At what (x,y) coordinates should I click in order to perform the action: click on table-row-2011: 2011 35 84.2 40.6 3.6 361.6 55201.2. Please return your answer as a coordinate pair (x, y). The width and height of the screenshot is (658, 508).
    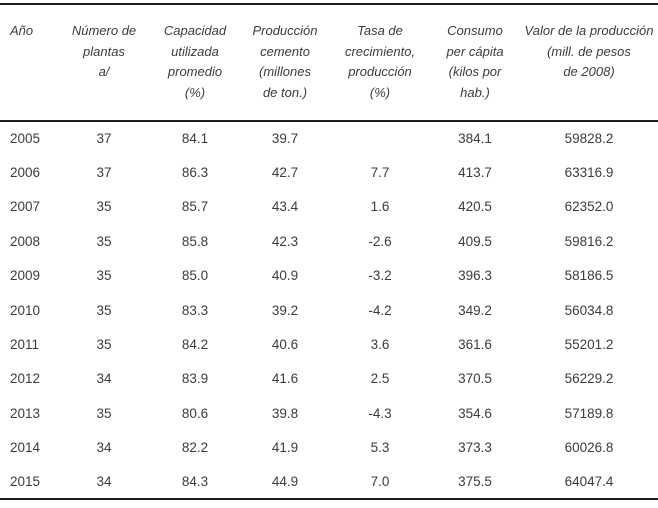
    Looking at the image, I should click on (329, 344).